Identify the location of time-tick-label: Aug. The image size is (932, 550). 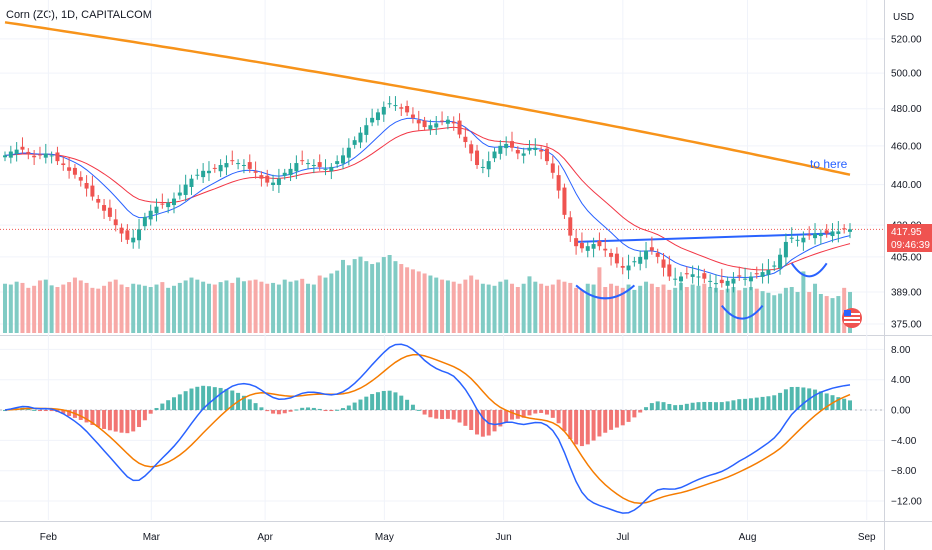
(748, 537).